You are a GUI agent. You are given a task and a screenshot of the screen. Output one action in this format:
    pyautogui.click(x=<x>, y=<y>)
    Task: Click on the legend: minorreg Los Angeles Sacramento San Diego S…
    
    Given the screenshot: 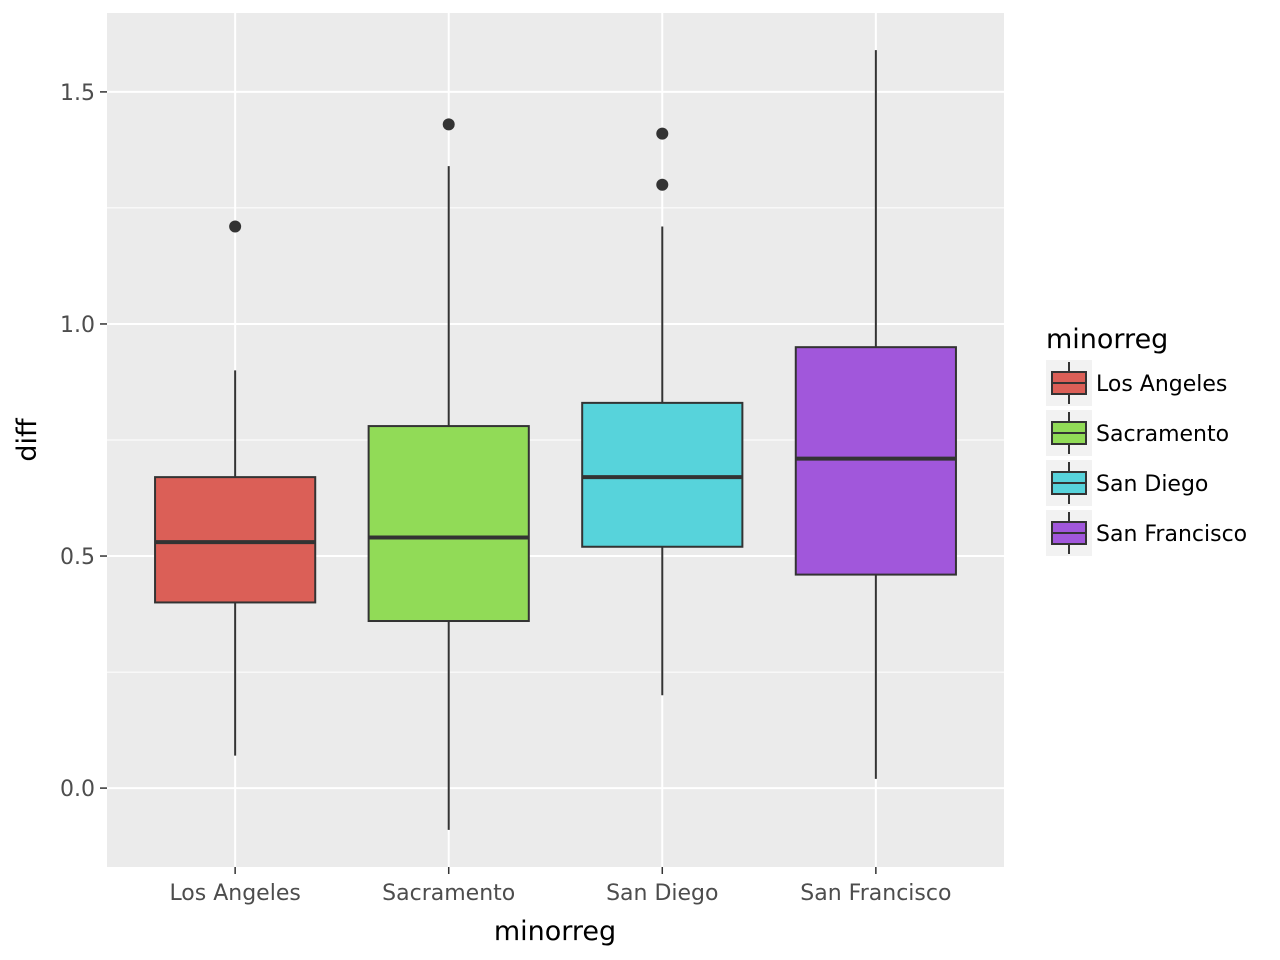 What is the action you would take?
    pyautogui.click(x=1146, y=440)
    